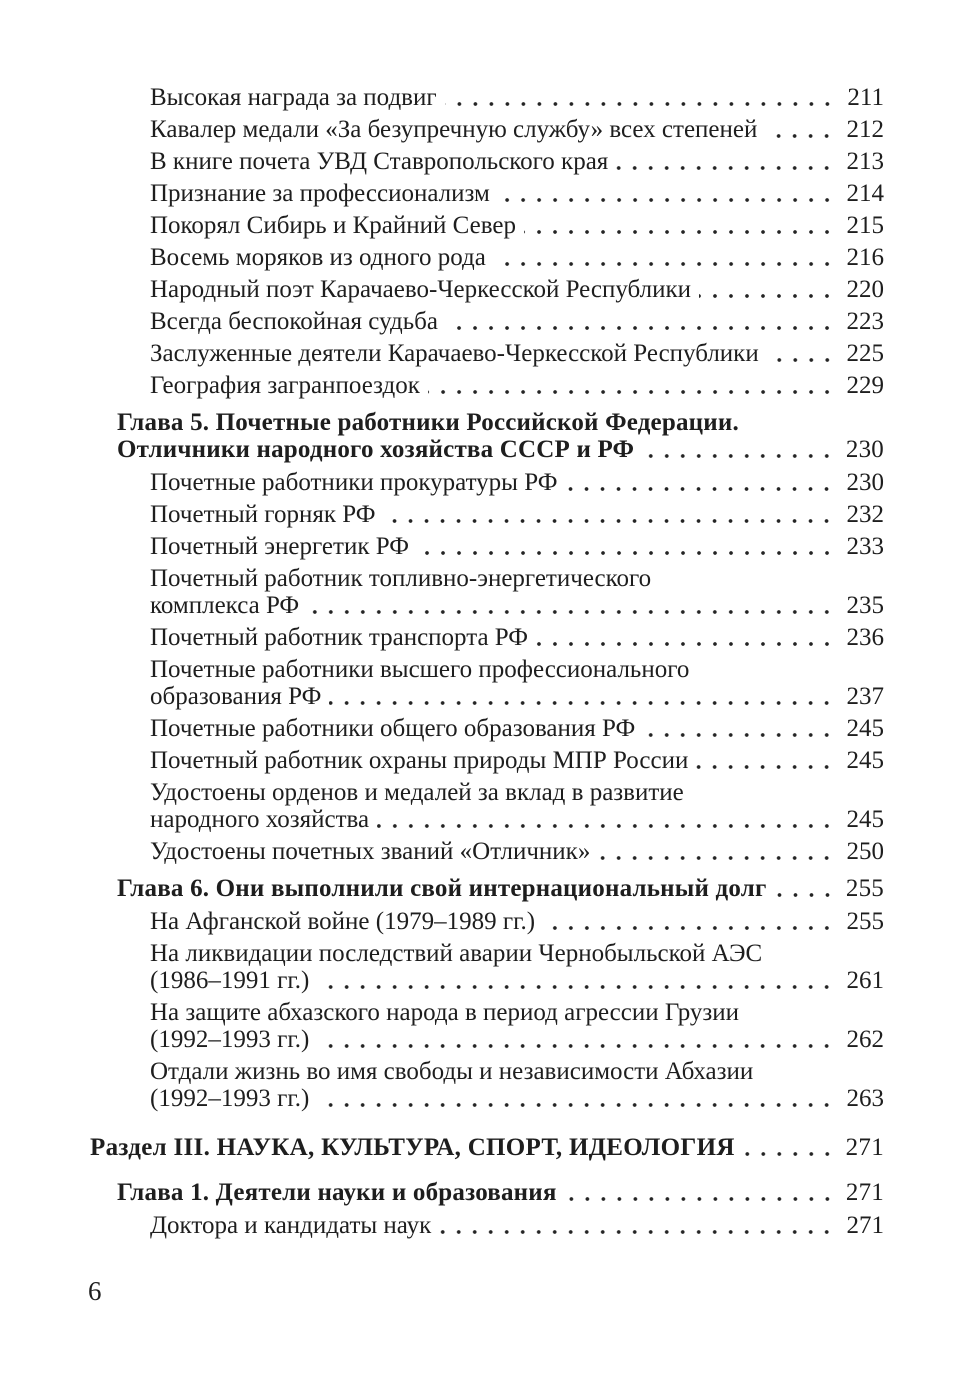  I want to click on toc-entry-row: Покорял Сибирь и Крайний Север 215, so click(517, 225).